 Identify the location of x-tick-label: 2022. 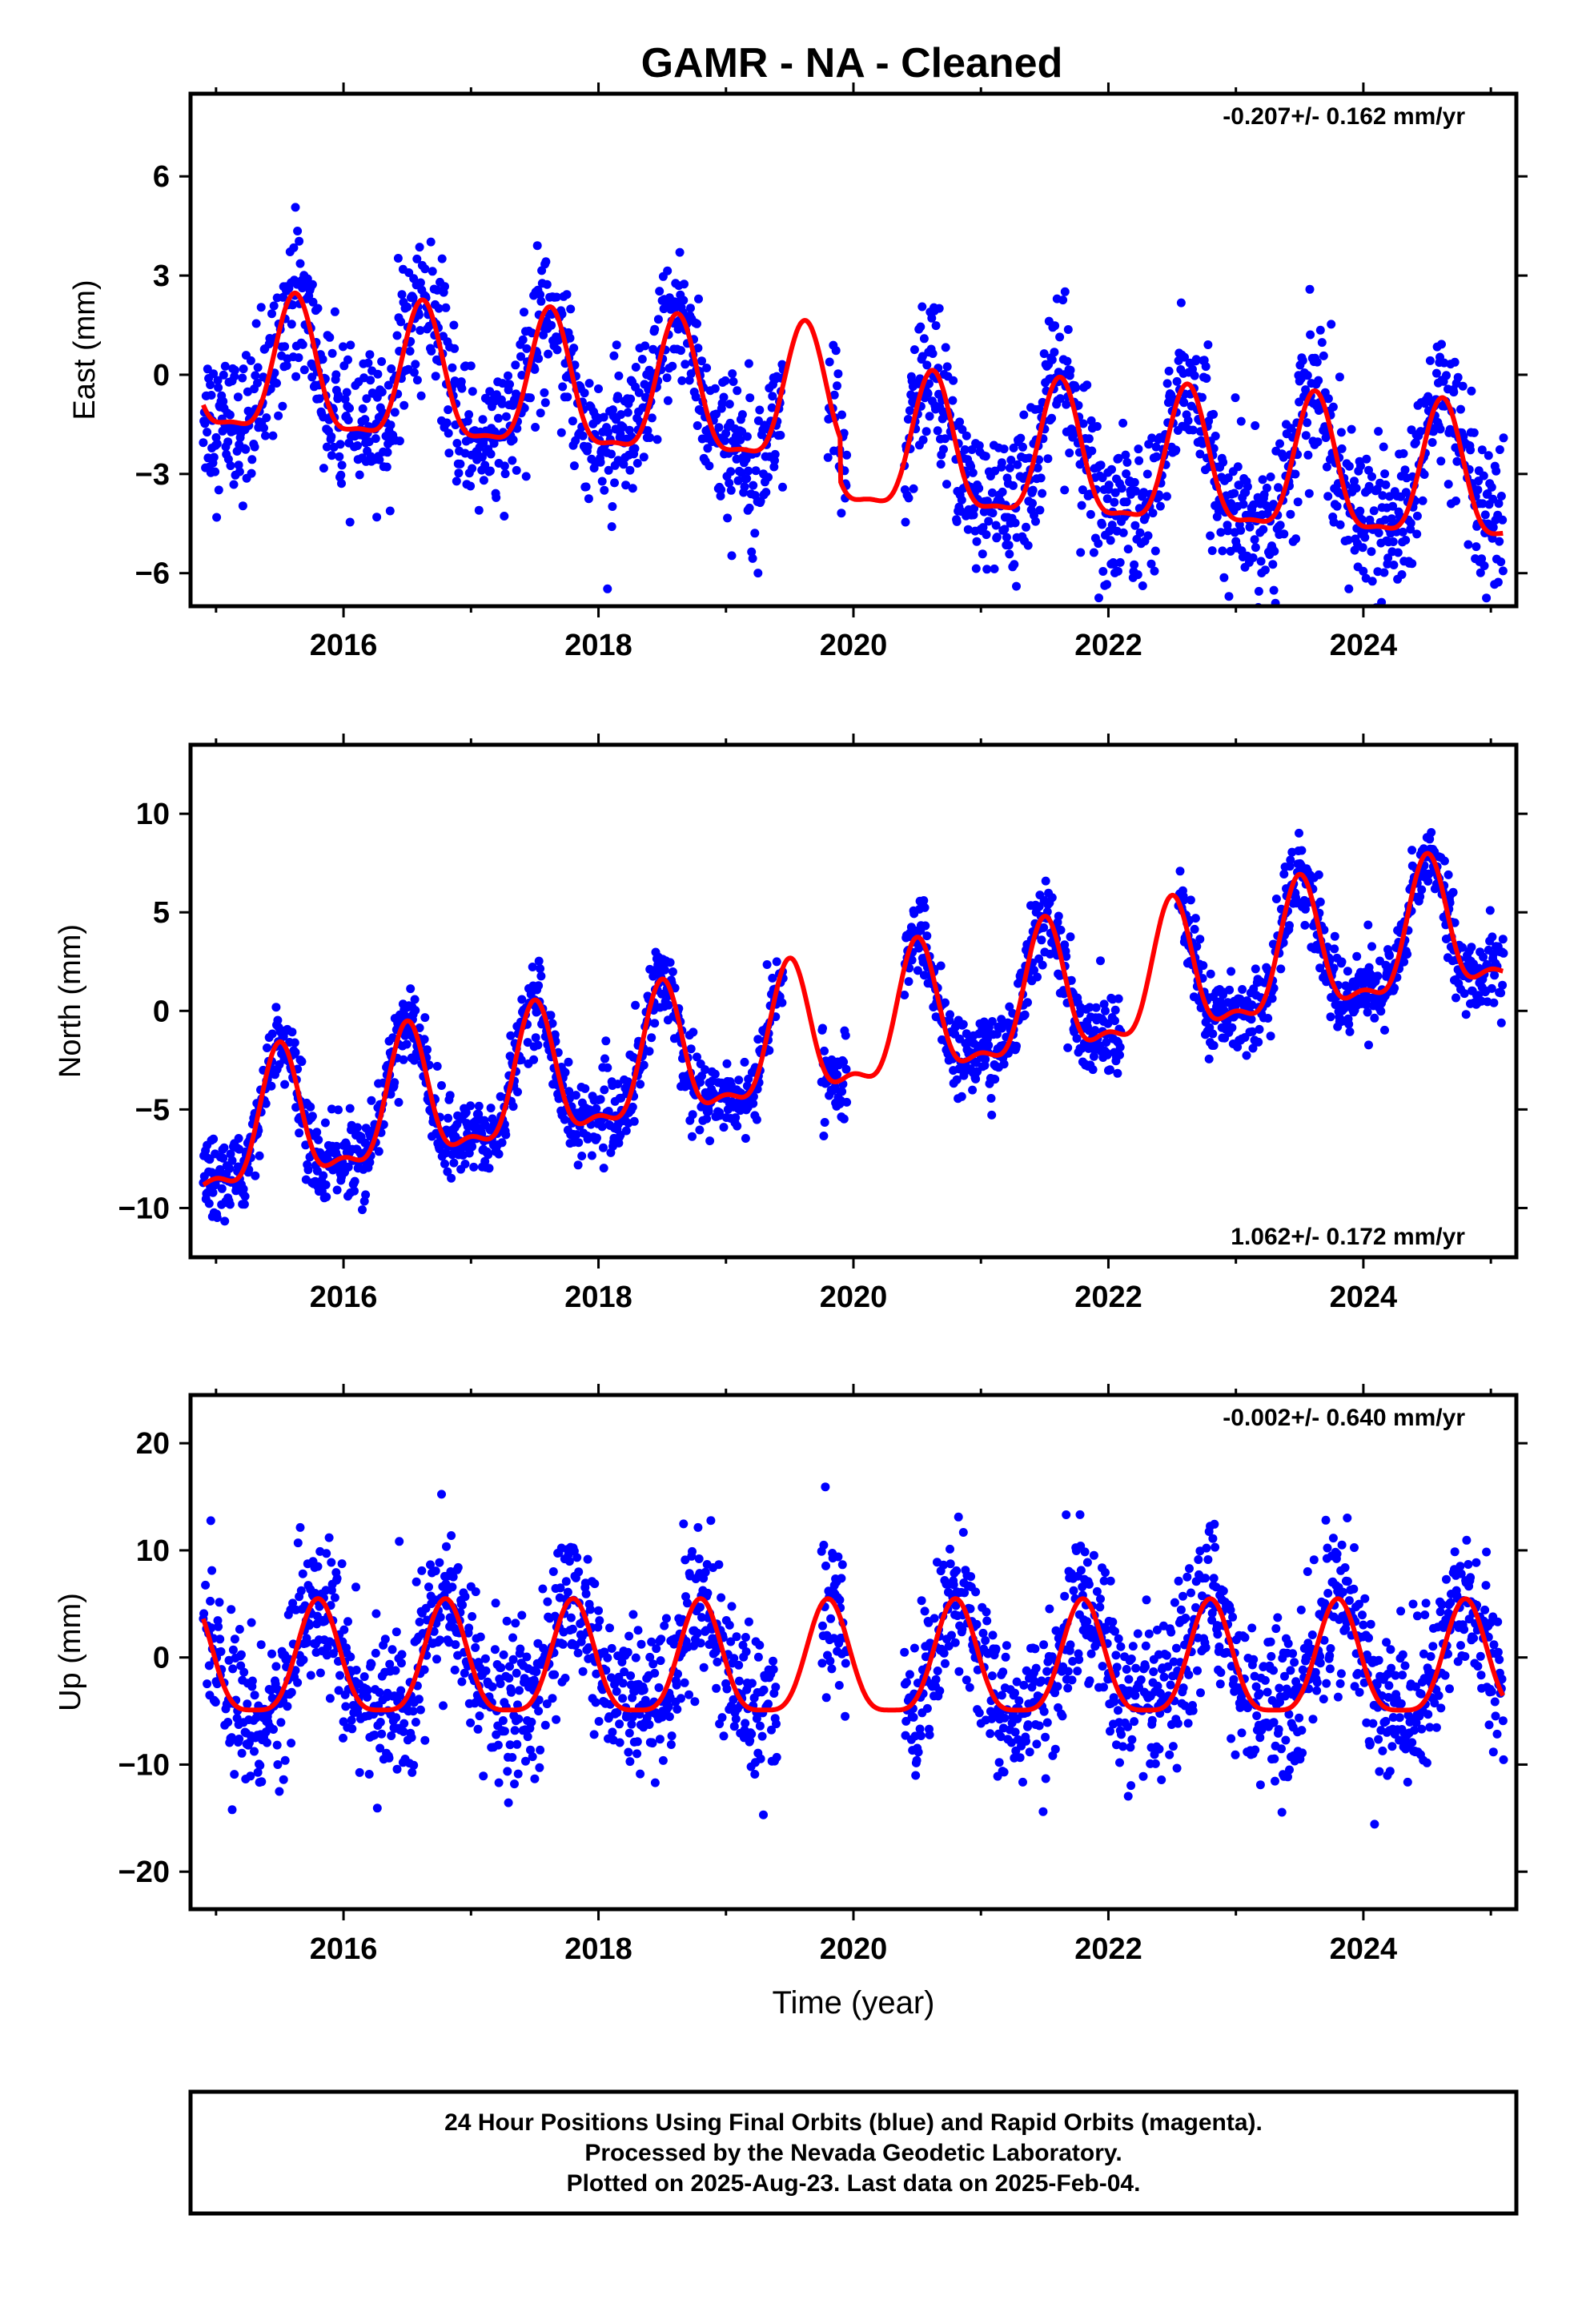
(1108, 645).